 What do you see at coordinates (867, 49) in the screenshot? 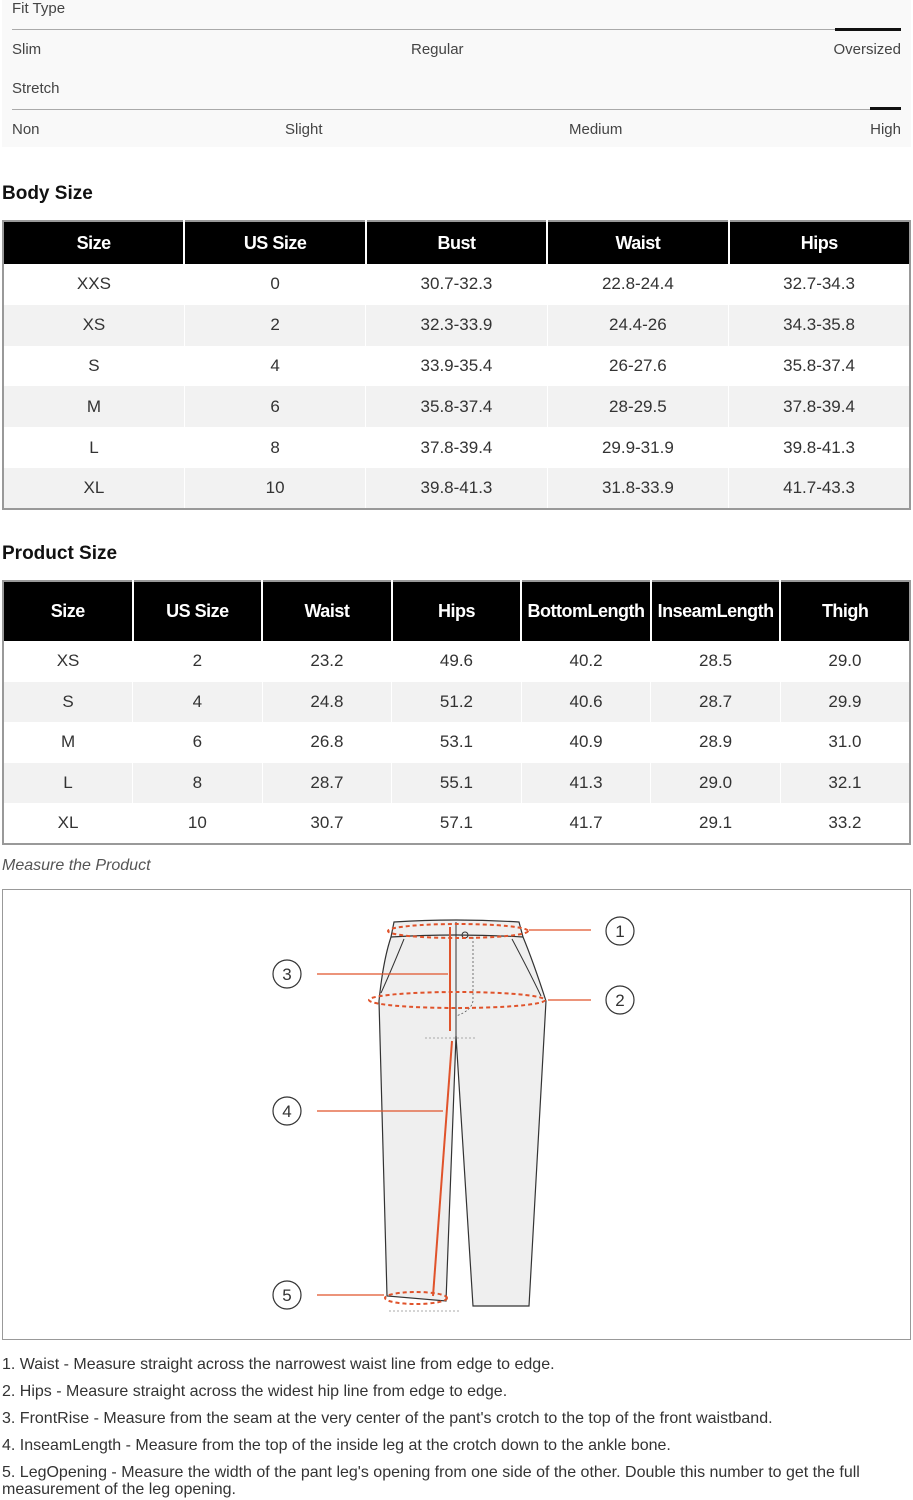
I see `fit-option: Oversized` at bounding box center [867, 49].